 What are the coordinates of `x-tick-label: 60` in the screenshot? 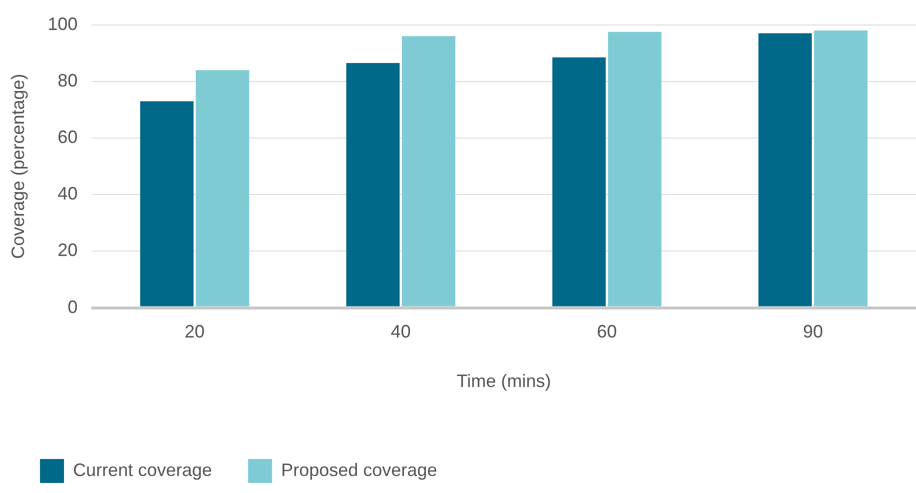 It's located at (606, 332).